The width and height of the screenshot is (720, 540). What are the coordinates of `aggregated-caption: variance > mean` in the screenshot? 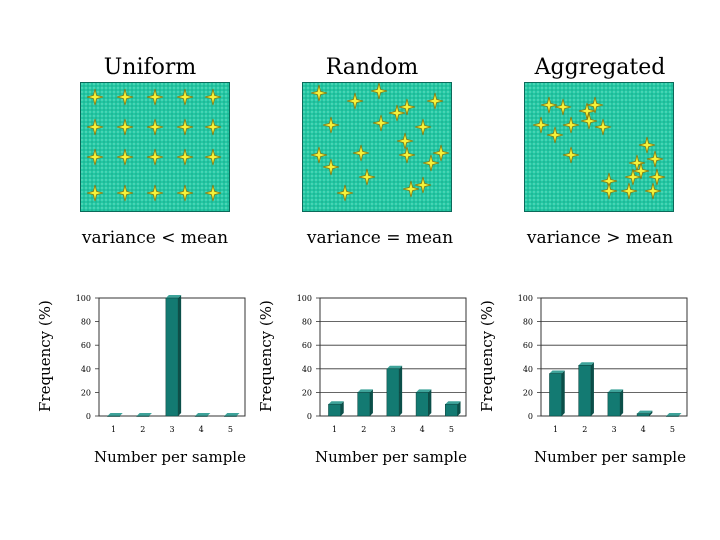 It's located at (600, 238).